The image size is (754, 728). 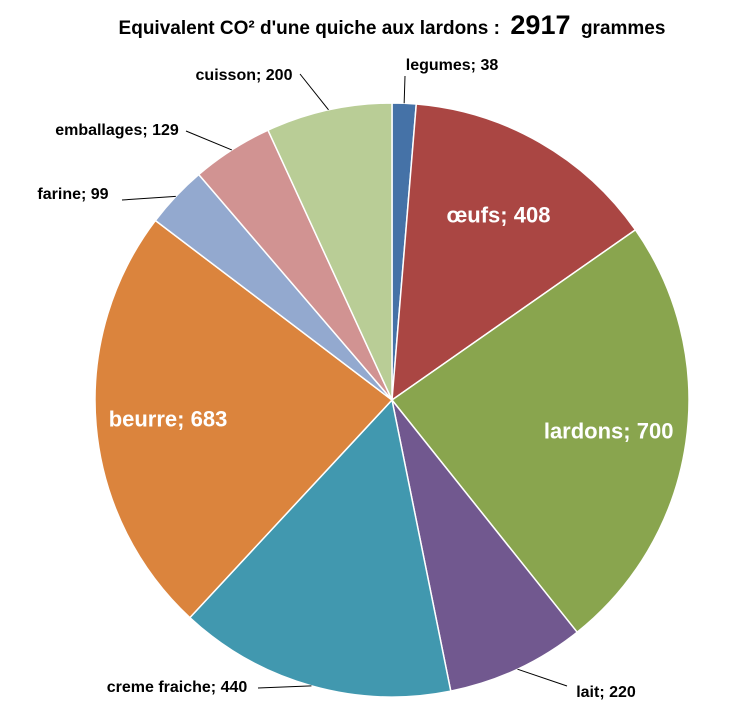 What do you see at coordinates (514, 252) in the screenshot?
I see `pie-slice-oeufs` at bounding box center [514, 252].